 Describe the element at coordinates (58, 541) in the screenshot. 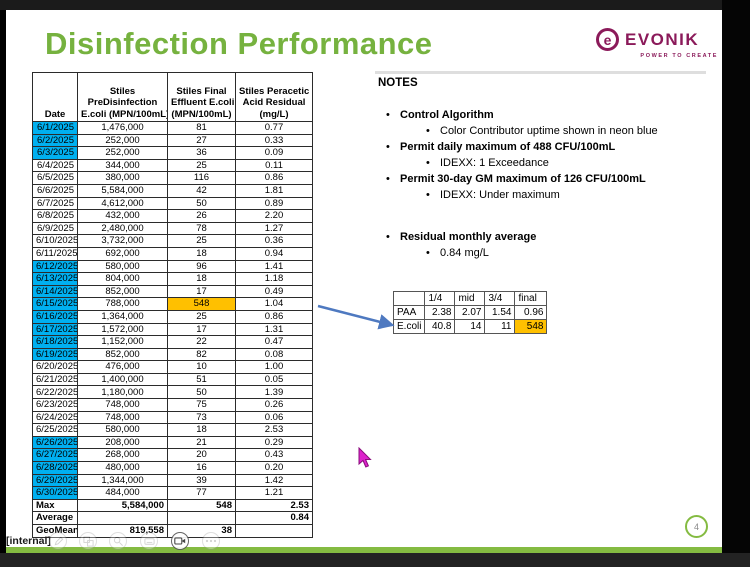

I see `pen-icon` at that location.